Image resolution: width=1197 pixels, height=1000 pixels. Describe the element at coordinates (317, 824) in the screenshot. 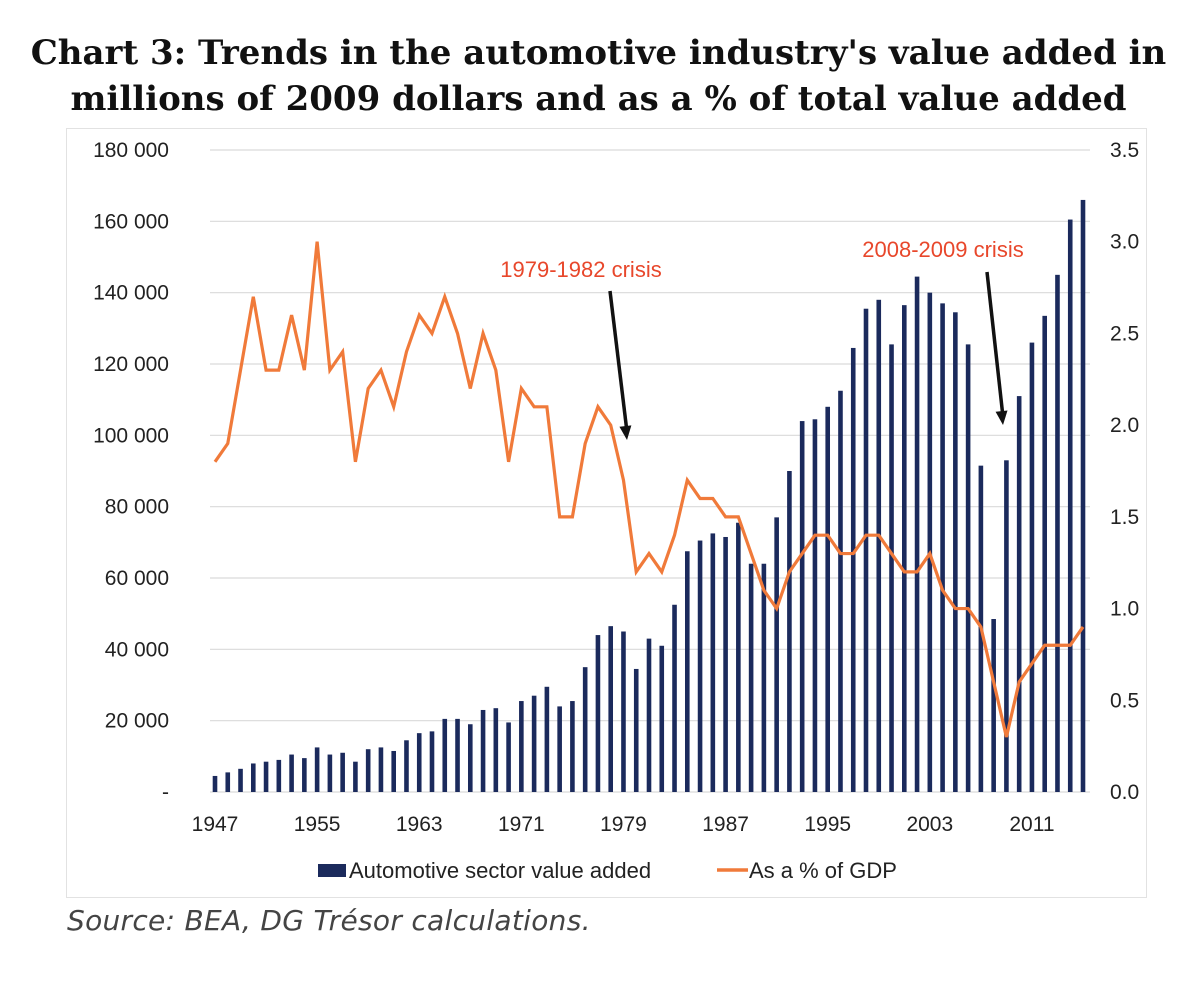

I see `x-axis-tick-label: 1955` at that location.